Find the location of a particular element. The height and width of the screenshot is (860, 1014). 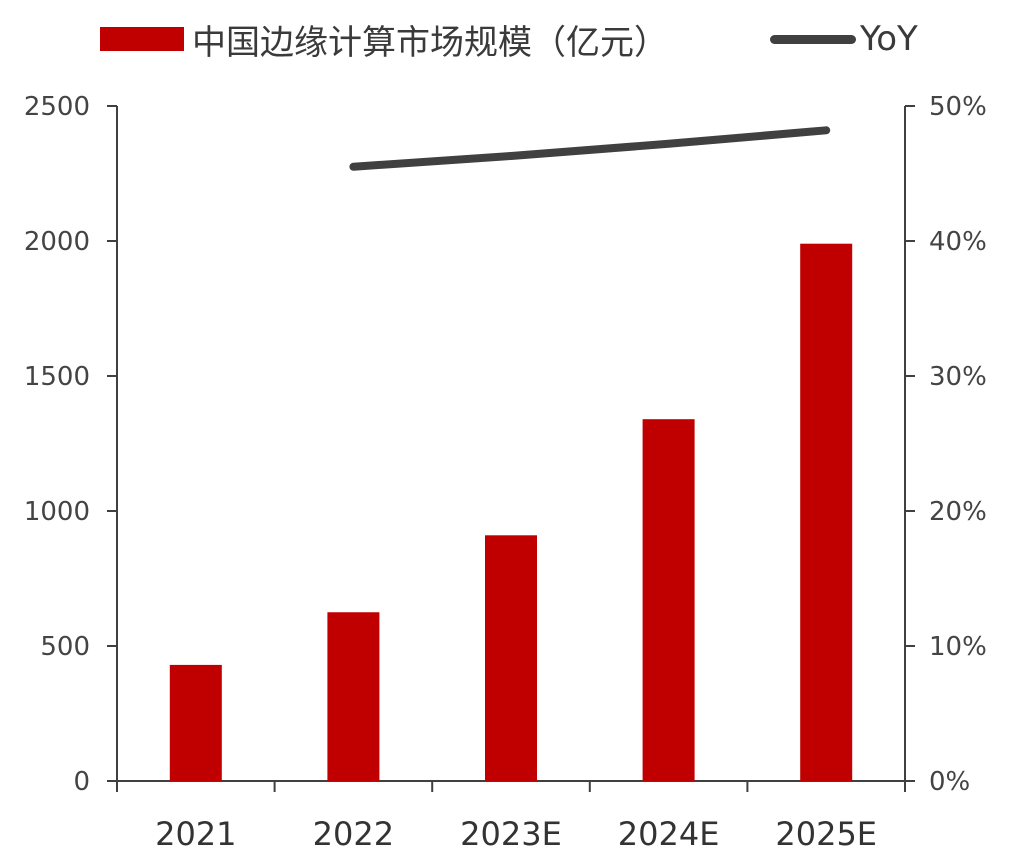

yoy-line is located at coordinates (590, 148).